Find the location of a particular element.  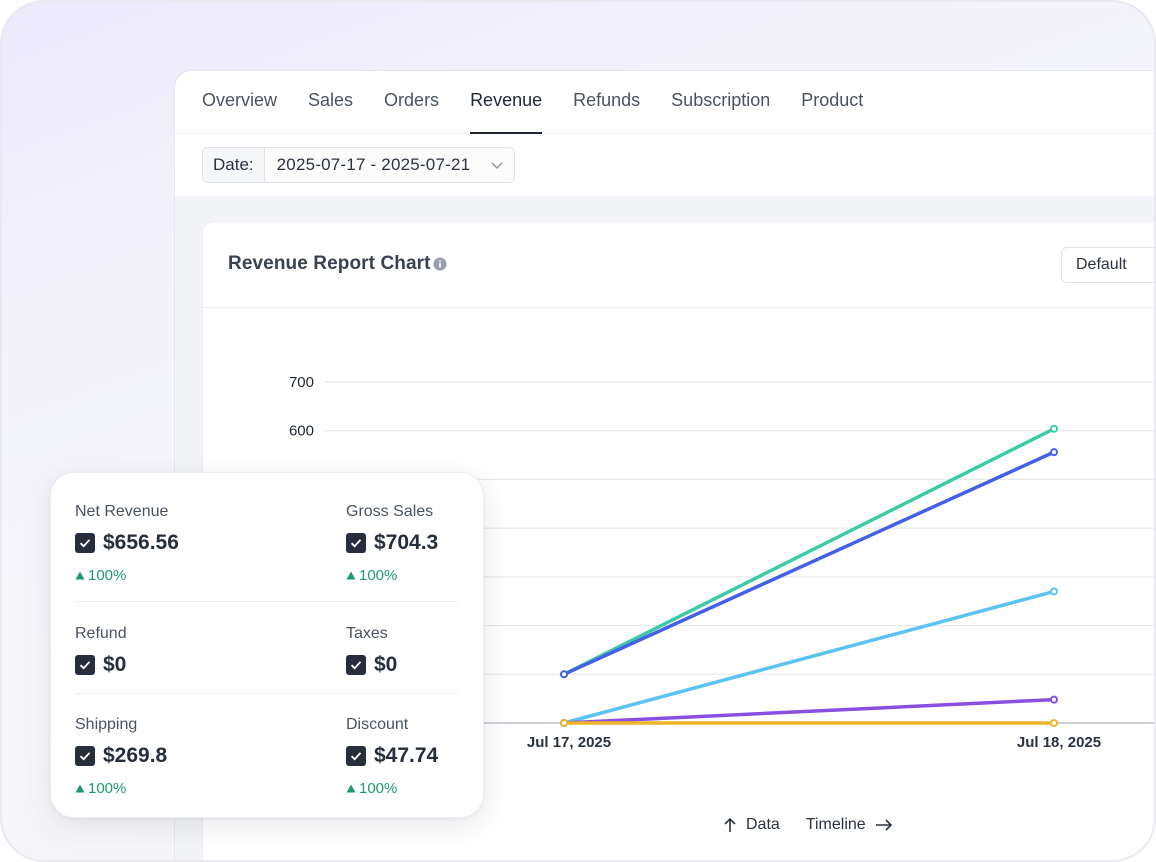

chart-footer: Data Timeline is located at coordinates (821, 825).